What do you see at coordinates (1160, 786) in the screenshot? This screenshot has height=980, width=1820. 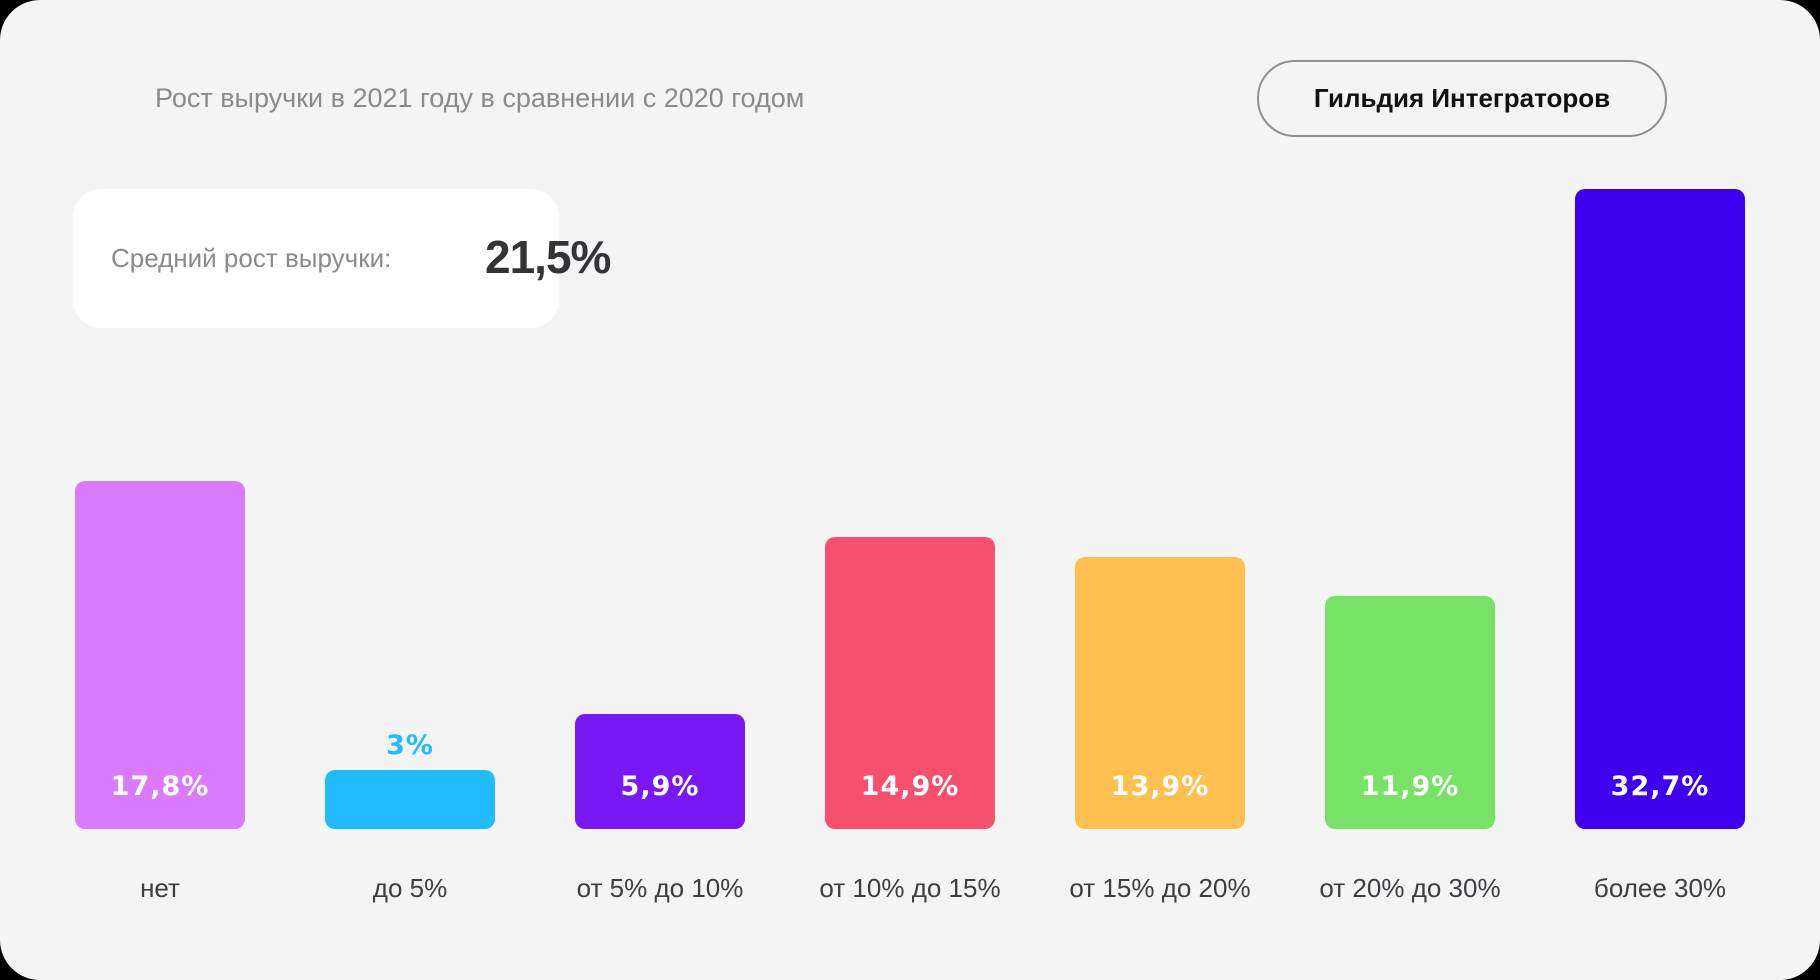 I see `bar-value-label: 13,9%` at bounding box center [1160, 786].